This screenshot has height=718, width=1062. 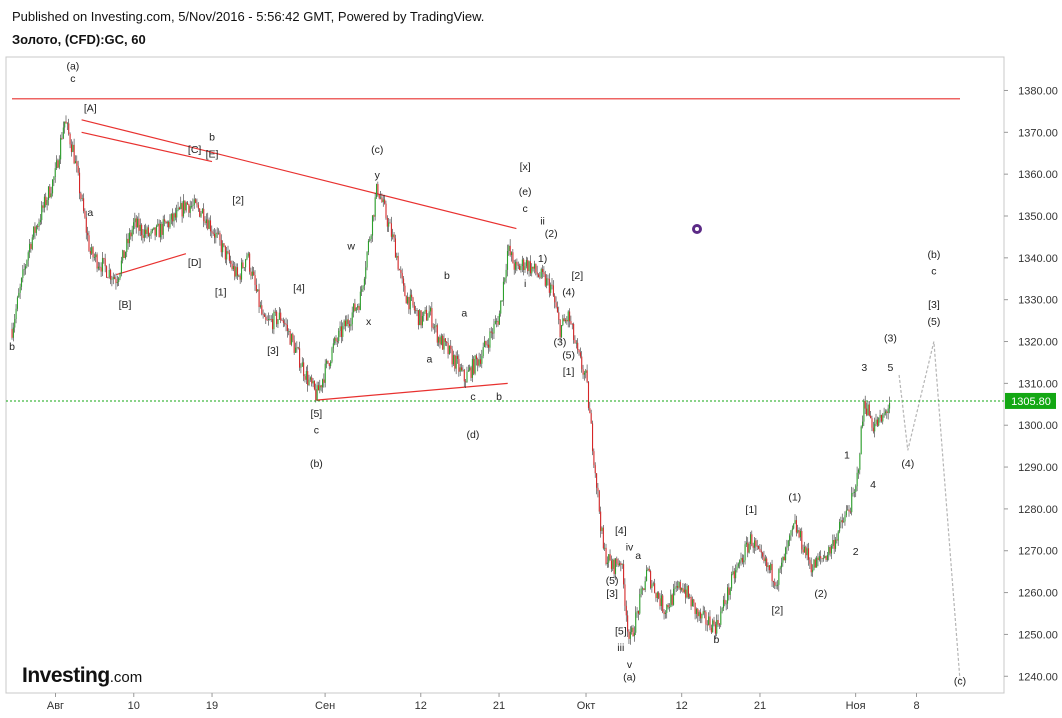 I want to click on wave-label: [C], so click(x=195, y=150).